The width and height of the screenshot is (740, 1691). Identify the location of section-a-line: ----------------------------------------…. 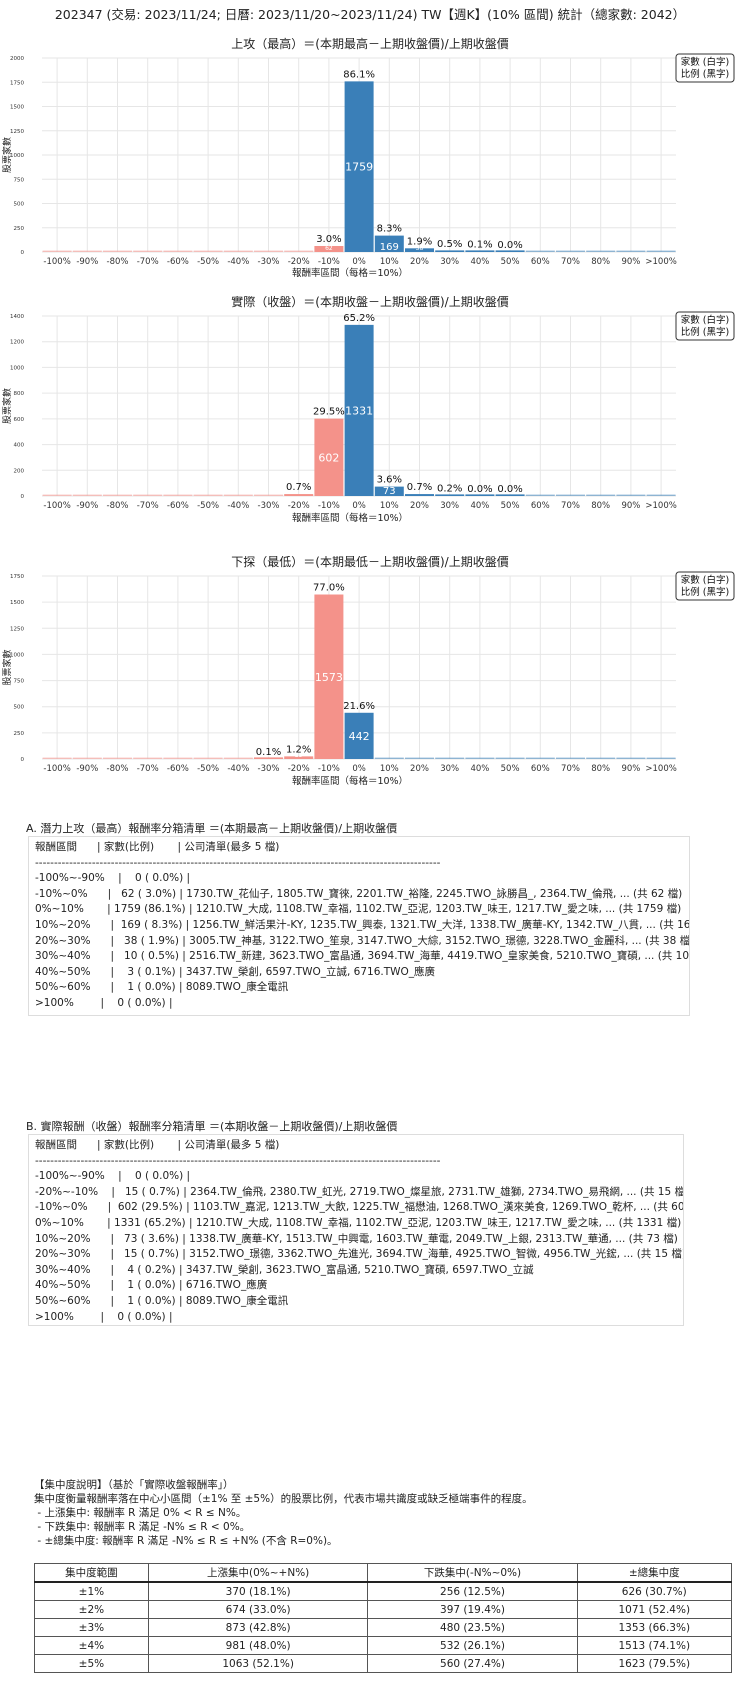
(359, 864).